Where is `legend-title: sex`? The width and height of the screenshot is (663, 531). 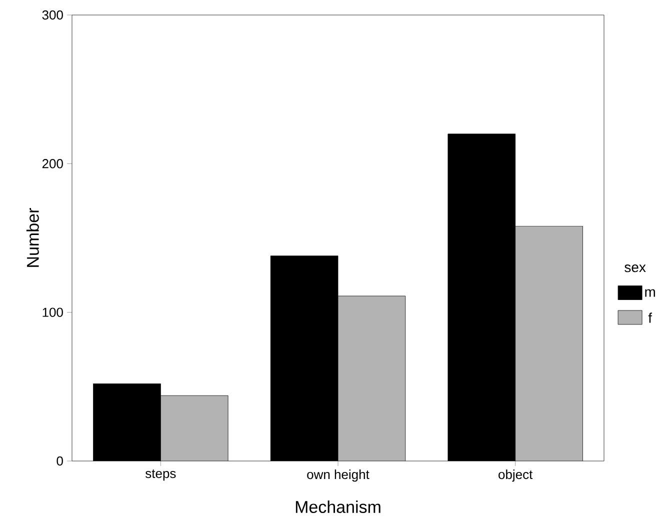 legend-title: sex is located at coordinates (635, 268).